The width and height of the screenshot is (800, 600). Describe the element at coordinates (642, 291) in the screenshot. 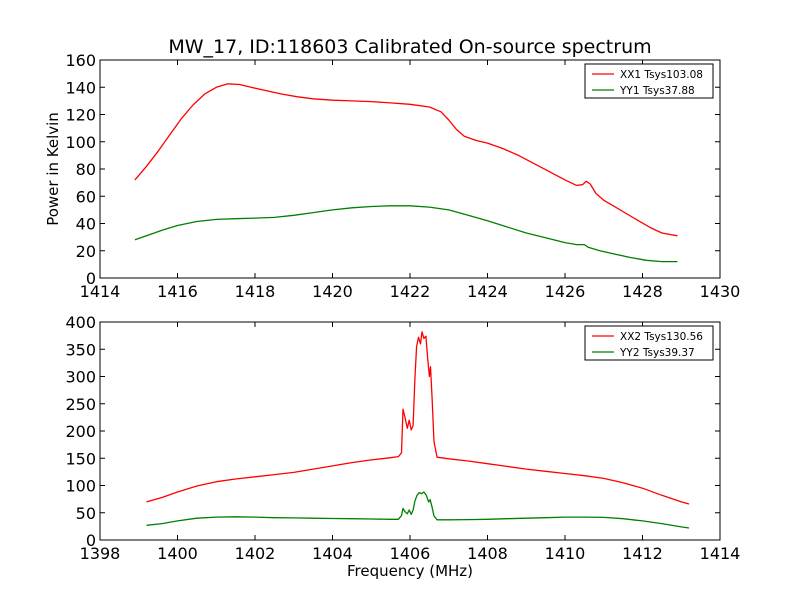

I see `x-tick-label: 1428` at that location.